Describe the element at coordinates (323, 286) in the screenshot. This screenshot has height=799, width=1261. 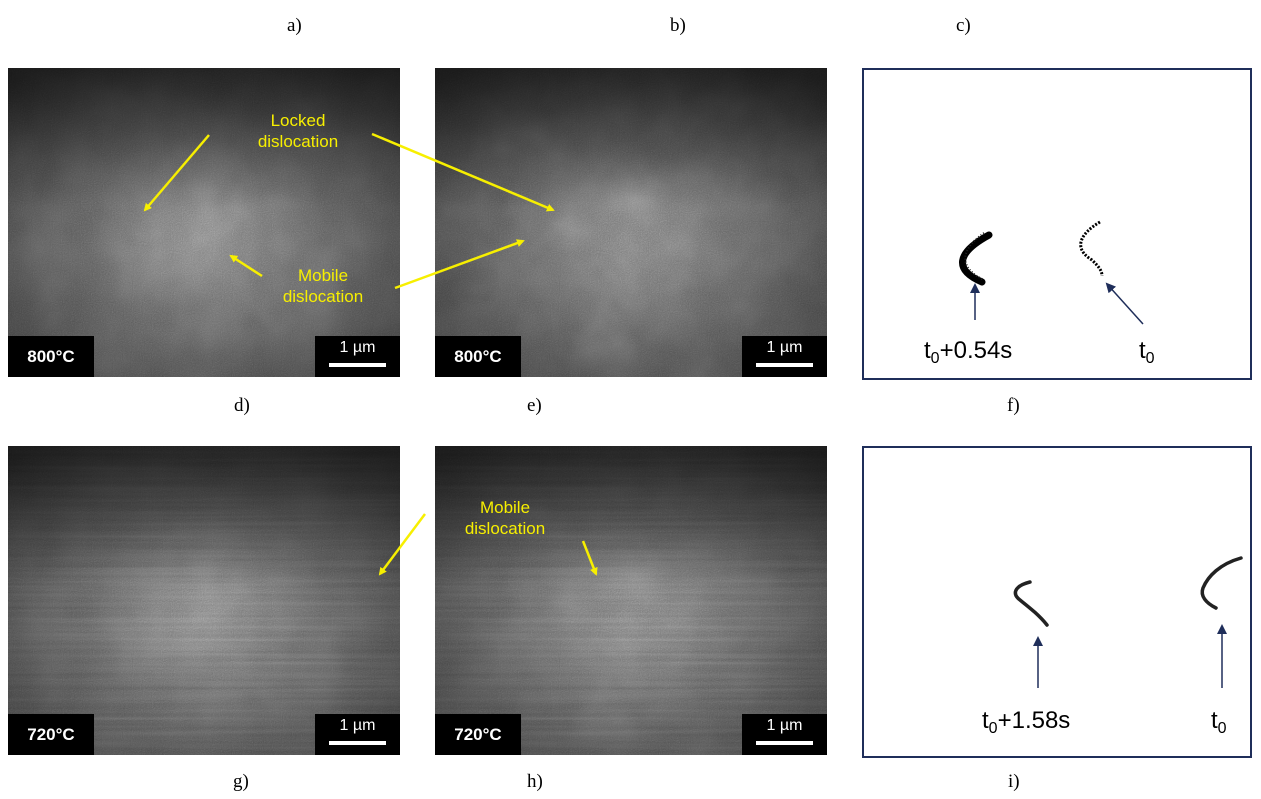
I see `mobile-dislocation-label: Mobile dislocation` at that location.